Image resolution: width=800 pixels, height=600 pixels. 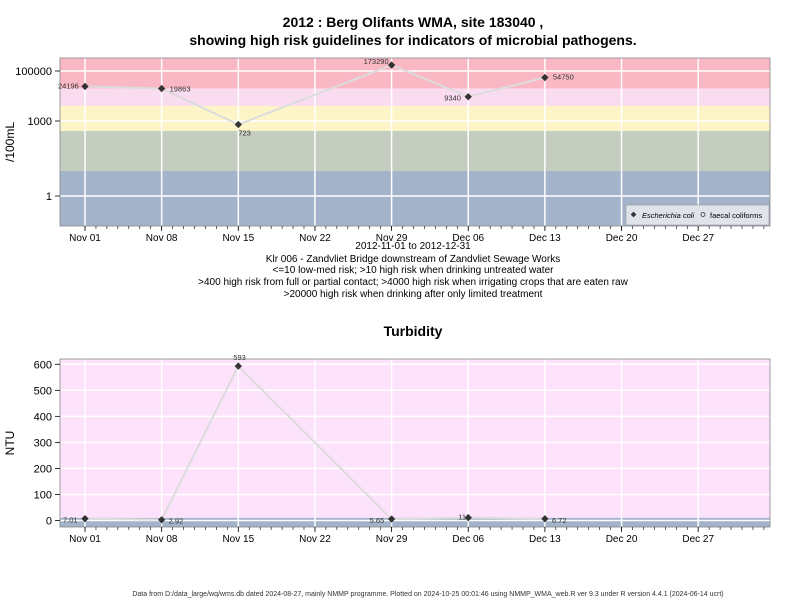 What do you see at coordinates (698, 238) in the screenshot?
I see `micro-x-tick-label: Dec 27` at bounding box center [698, 238].